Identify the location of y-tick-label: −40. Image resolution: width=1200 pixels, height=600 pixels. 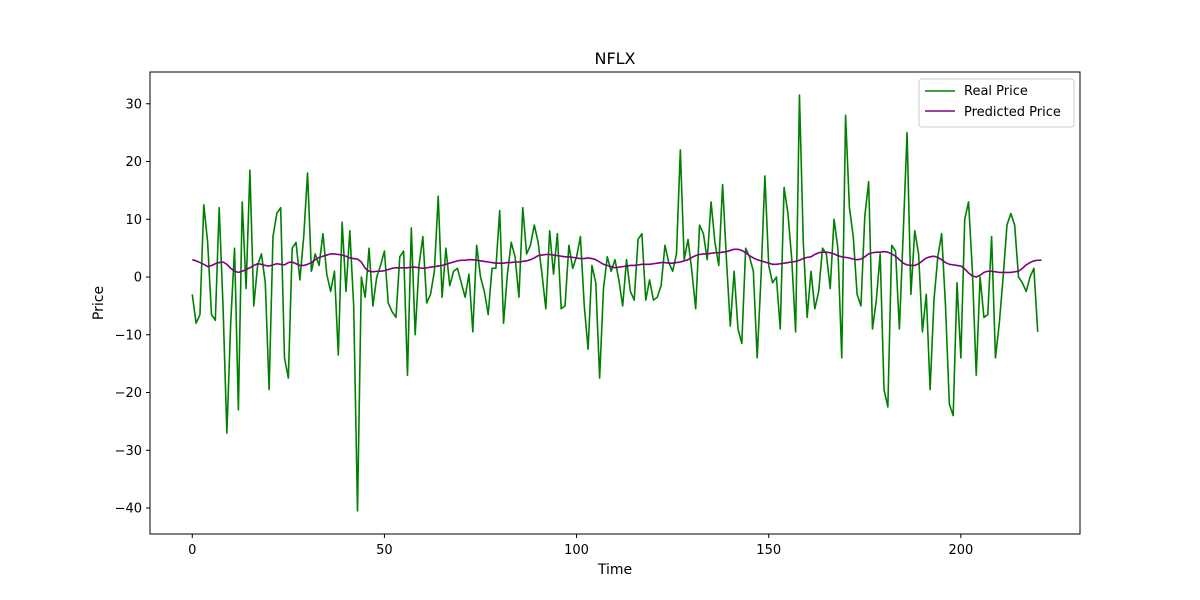
(128, 509).